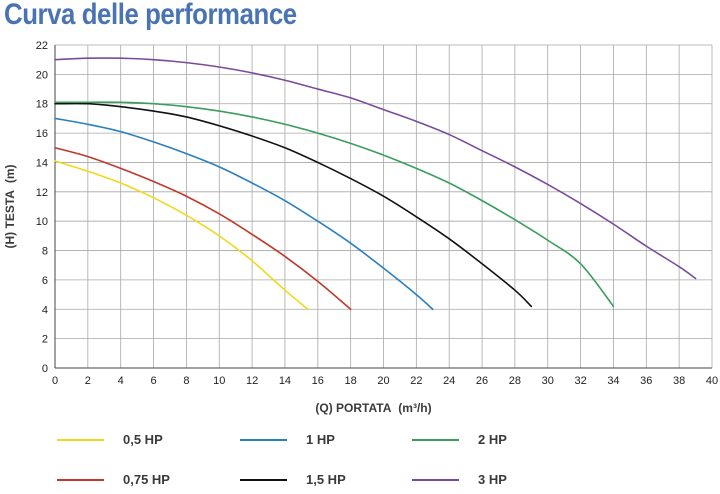 The width and height of the screenshot is (720, 494). I want to click on y-axis-label-unit: (m), so click(10, 173).